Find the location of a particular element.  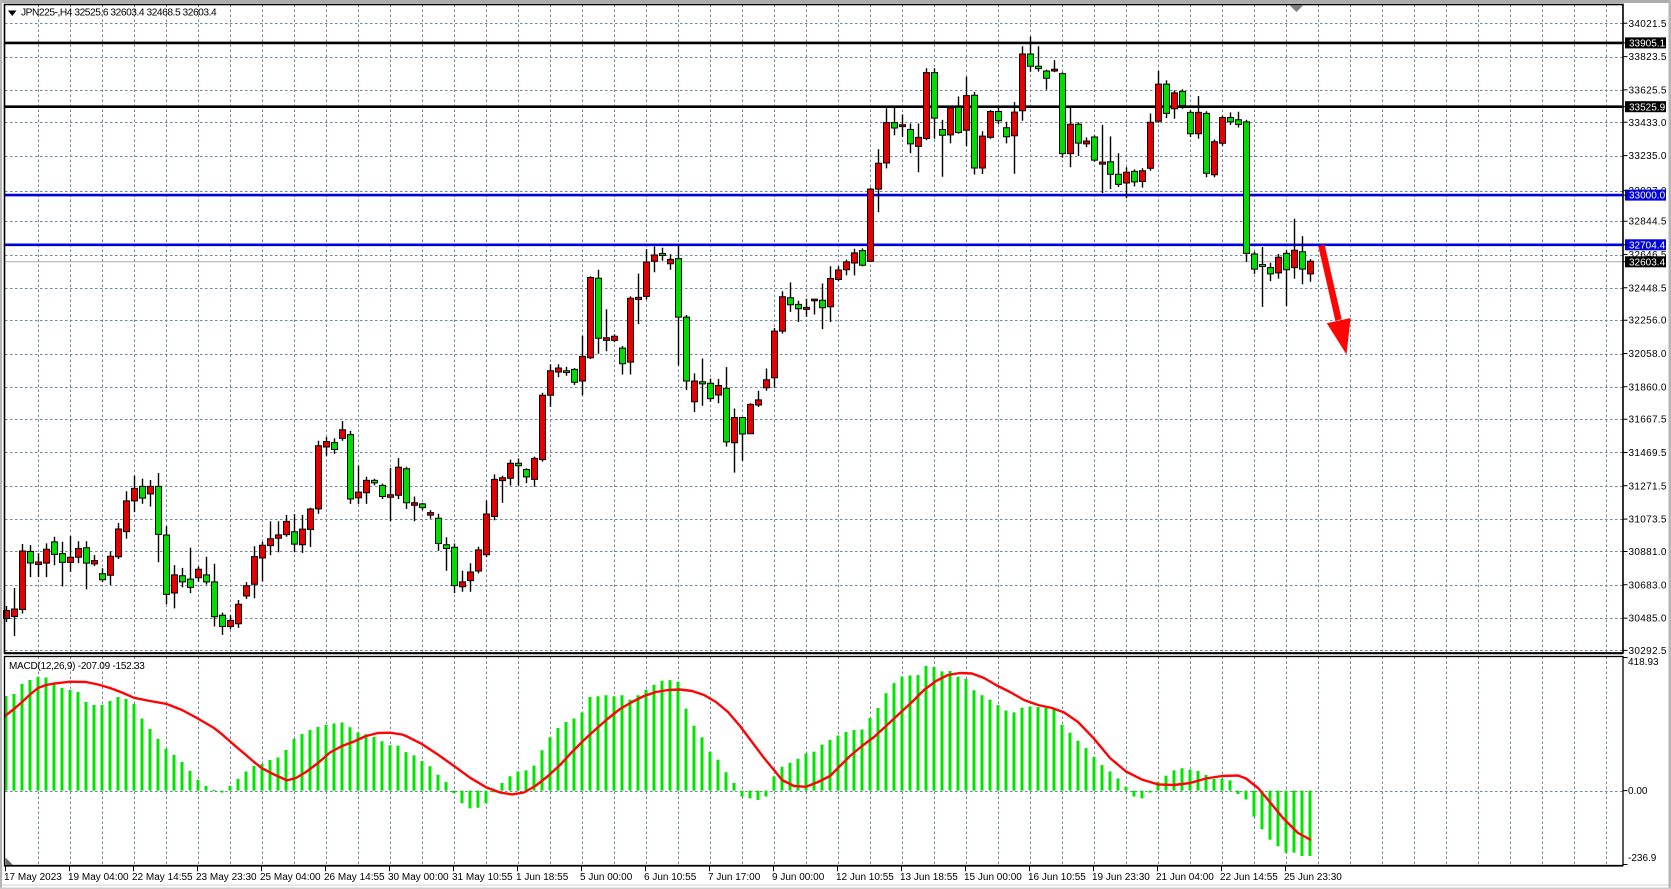

svg-text: 33235.0 is located at coordinates (1648, 156).